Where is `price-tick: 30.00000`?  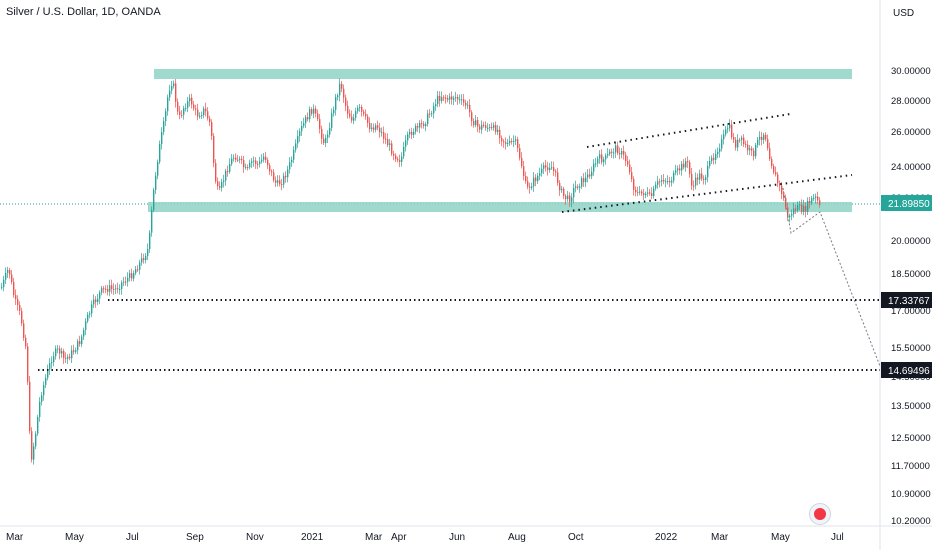 price-tick: 30.00000 is located at coordinates (911, 71).